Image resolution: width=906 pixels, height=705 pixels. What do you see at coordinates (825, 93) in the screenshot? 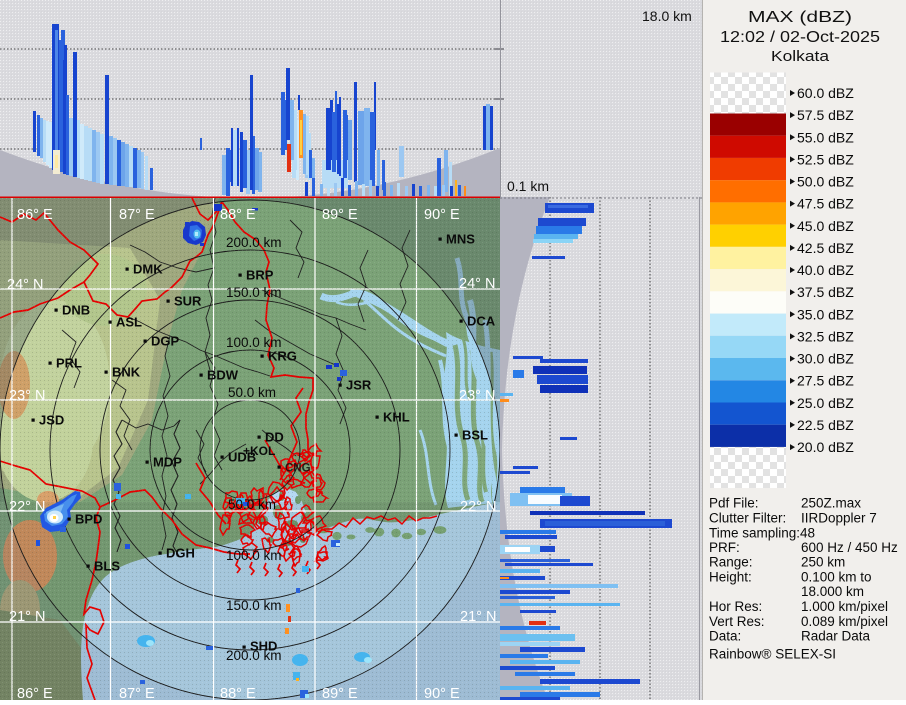
I see `svg-text: 60.0 dBZ` at bounding box center [825, 93].